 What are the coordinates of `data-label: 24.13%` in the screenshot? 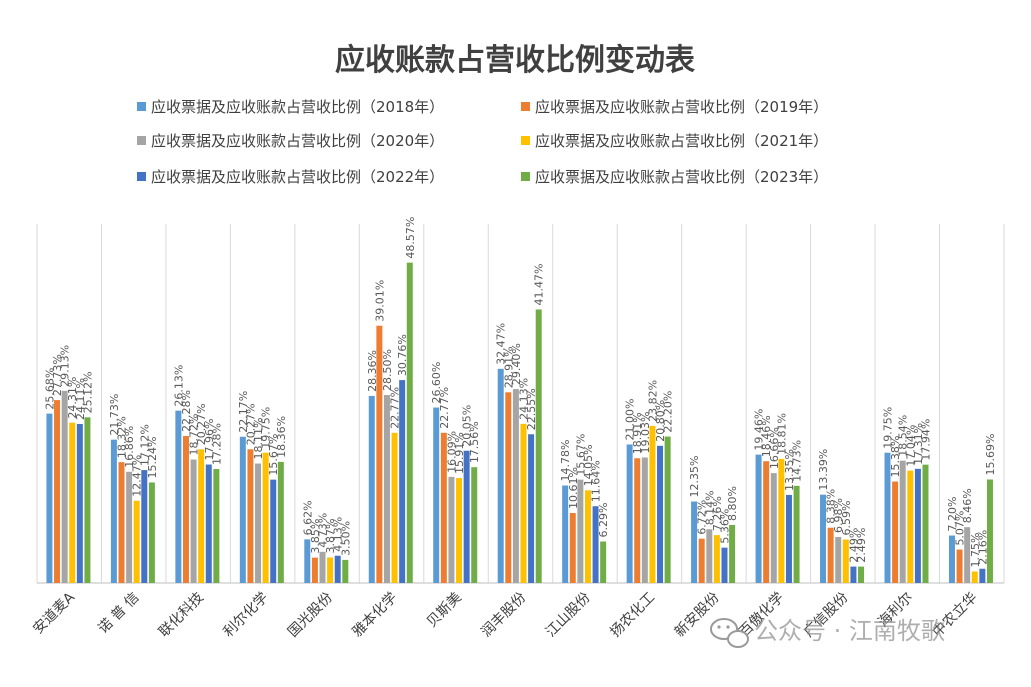 It's located at (524, 399).